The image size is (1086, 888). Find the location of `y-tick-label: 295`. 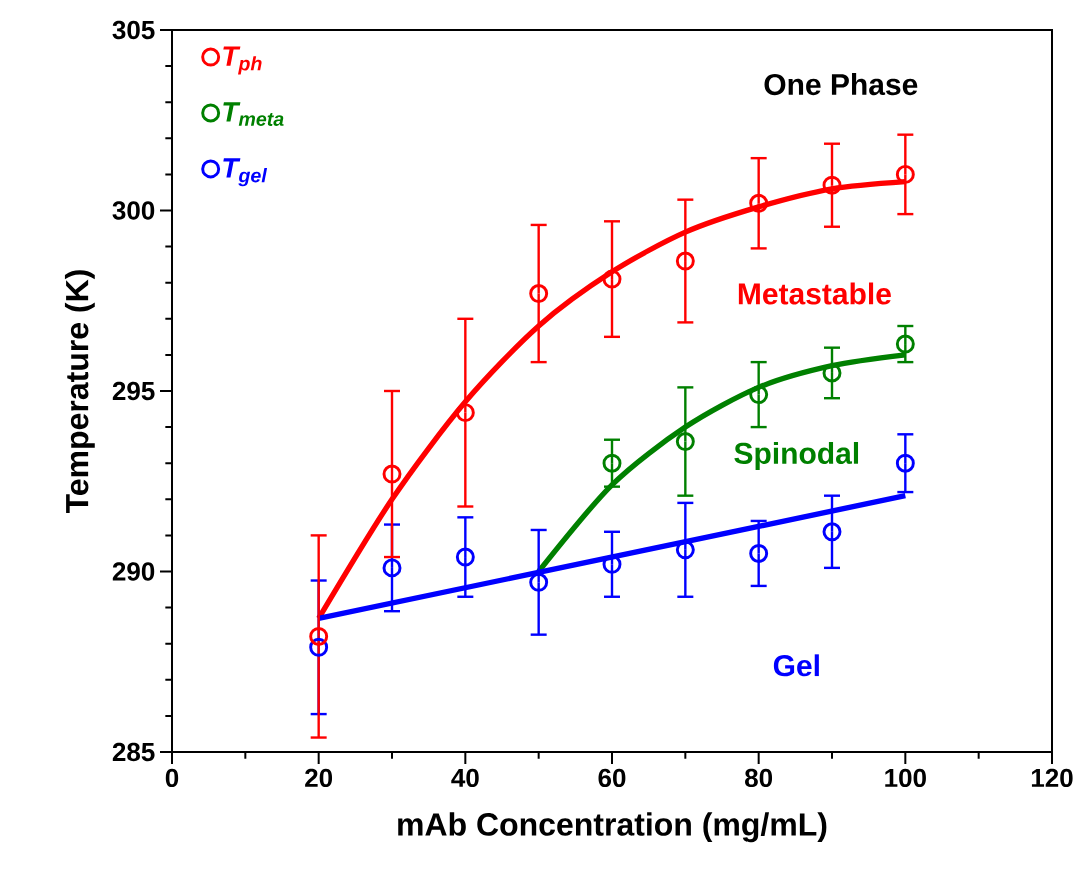

y-tick-label: 295 is located at coordinates (133, 391).